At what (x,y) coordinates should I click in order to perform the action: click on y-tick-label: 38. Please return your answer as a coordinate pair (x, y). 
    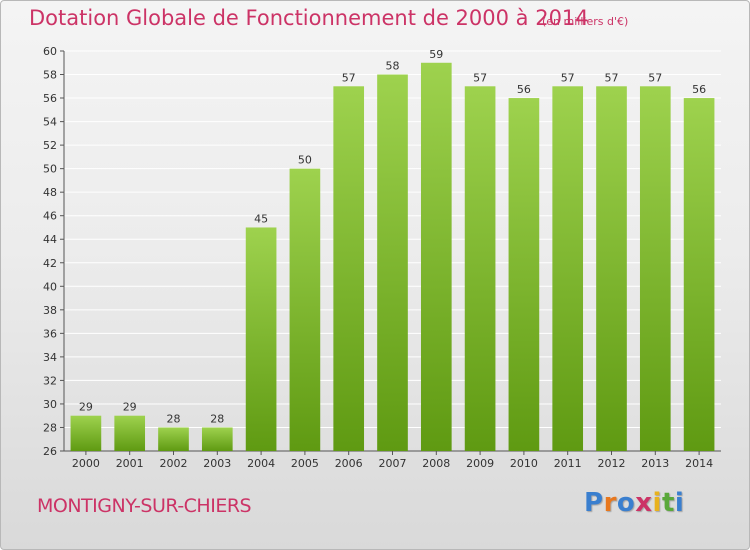
    Looking at the image, I should click on (50, 310).